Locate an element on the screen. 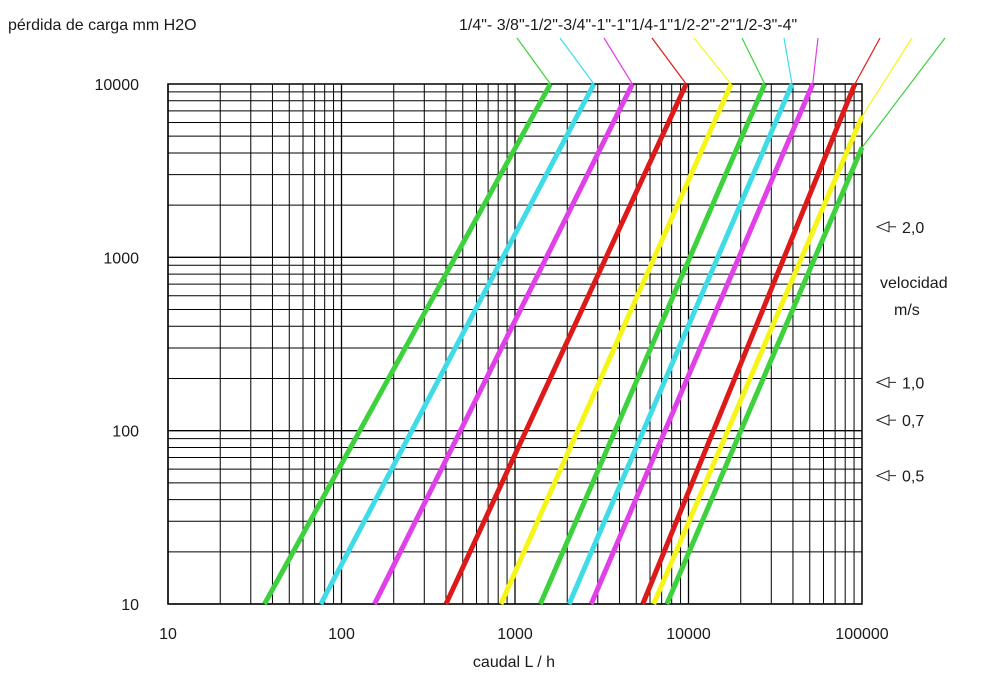 Image resolution: width=987 pixels, height=676 pixels. velocity-marker-3: 0,7 is located at coordinates (899, 421).